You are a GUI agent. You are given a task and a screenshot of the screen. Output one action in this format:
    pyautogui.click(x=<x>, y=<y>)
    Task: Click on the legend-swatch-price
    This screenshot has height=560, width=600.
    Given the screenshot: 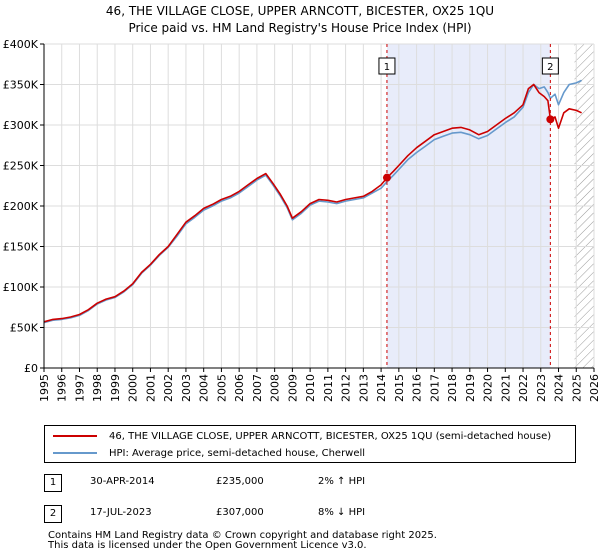 What is the action you would take?
    pyautogui.click(x=75, y=436)
    